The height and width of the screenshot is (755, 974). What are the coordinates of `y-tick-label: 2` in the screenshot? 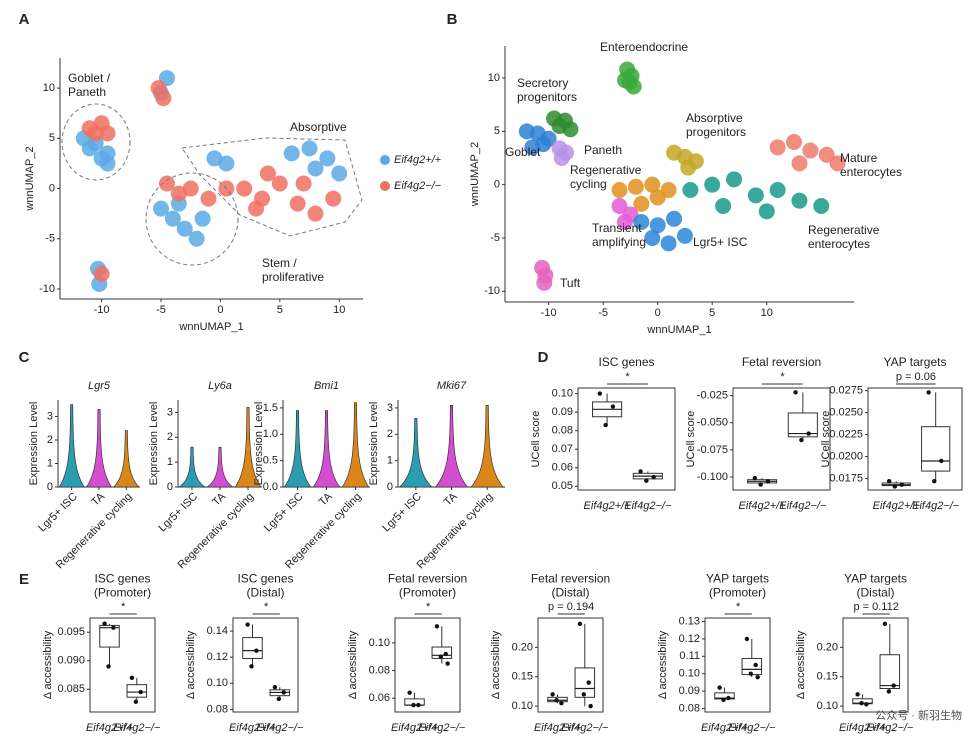 It's located at (50, 440).